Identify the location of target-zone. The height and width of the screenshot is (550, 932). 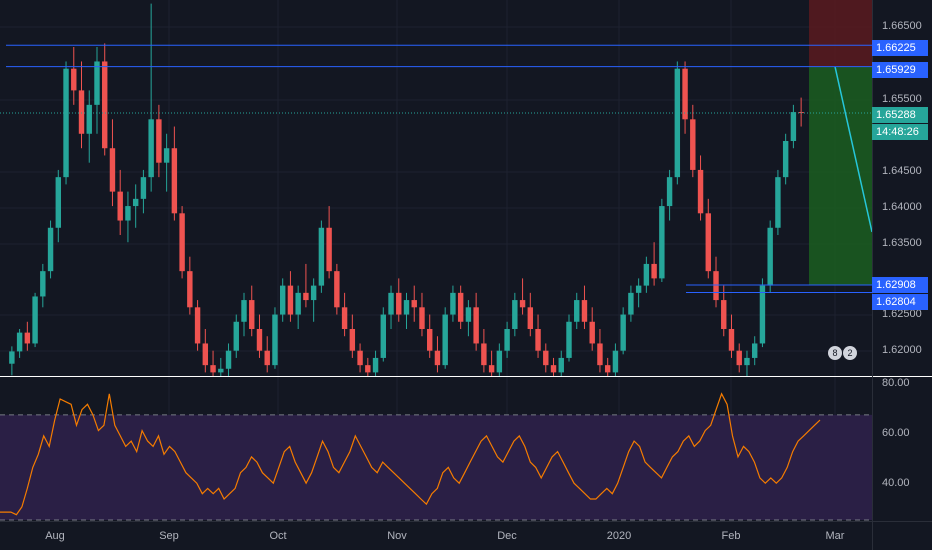
(840, 176).